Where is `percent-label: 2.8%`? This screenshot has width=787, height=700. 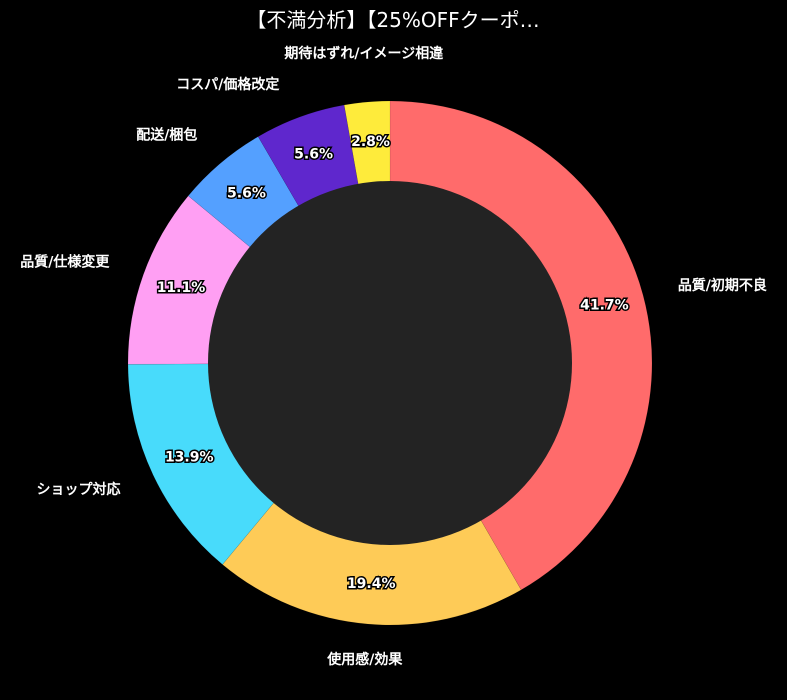
percent-label: 2.8% is located at coordinates (370, 142).